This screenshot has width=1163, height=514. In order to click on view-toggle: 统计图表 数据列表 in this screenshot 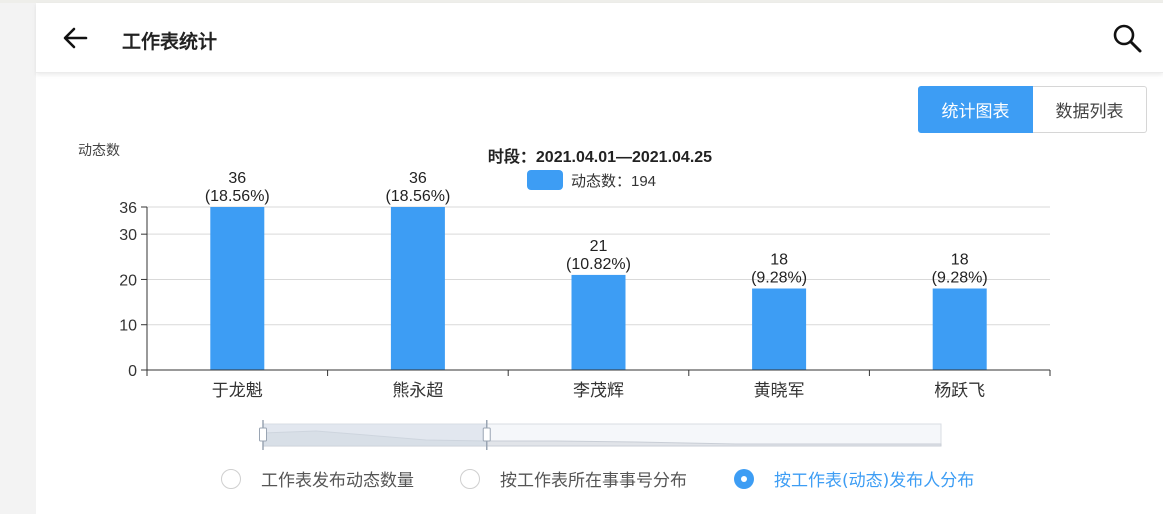, I will do `click(1032, 109)`.